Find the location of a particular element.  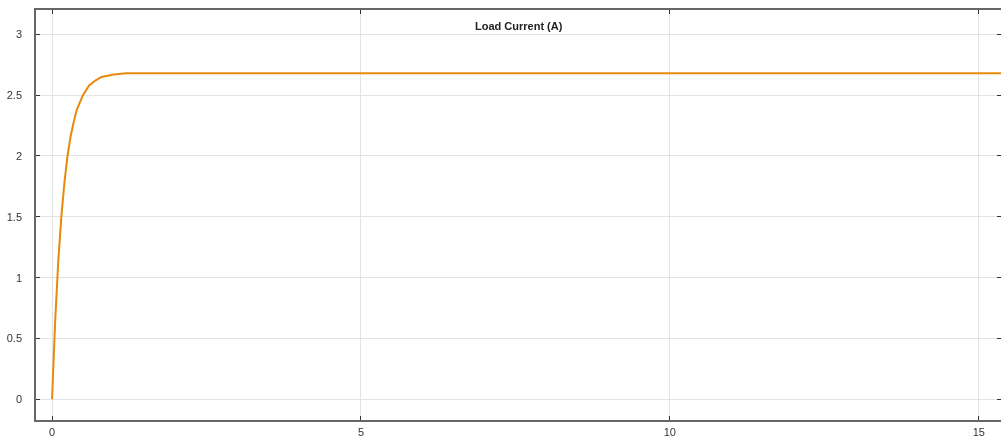

y-tick-label: 0 is located at coordinates (19, 399).